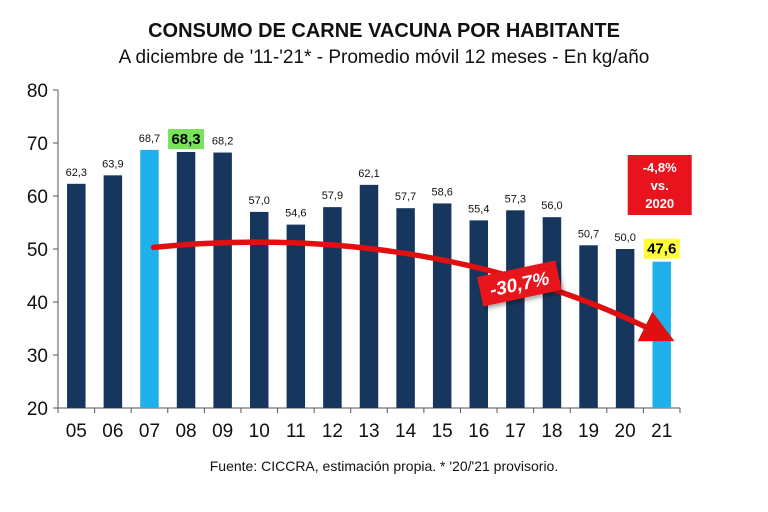  Describe the element at coordinates (149, 431) in the screenshot. I see `x-tick-label: 07` at that location.